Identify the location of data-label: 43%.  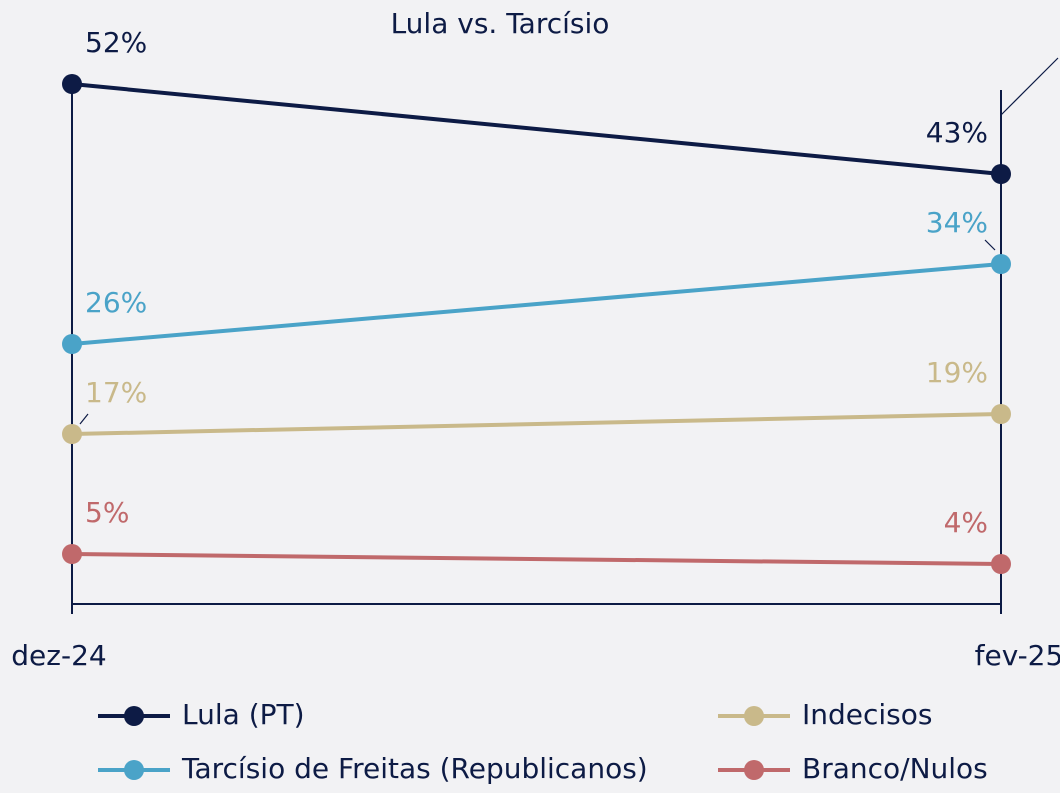
(957, 132).